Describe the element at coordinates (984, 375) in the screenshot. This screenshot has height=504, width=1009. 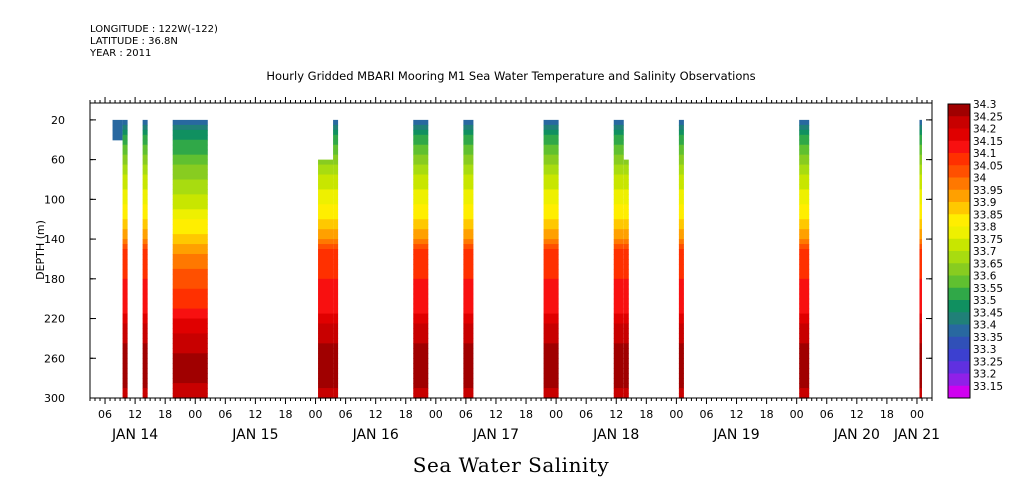
I see `colorbar-label: 33.2` at that location.